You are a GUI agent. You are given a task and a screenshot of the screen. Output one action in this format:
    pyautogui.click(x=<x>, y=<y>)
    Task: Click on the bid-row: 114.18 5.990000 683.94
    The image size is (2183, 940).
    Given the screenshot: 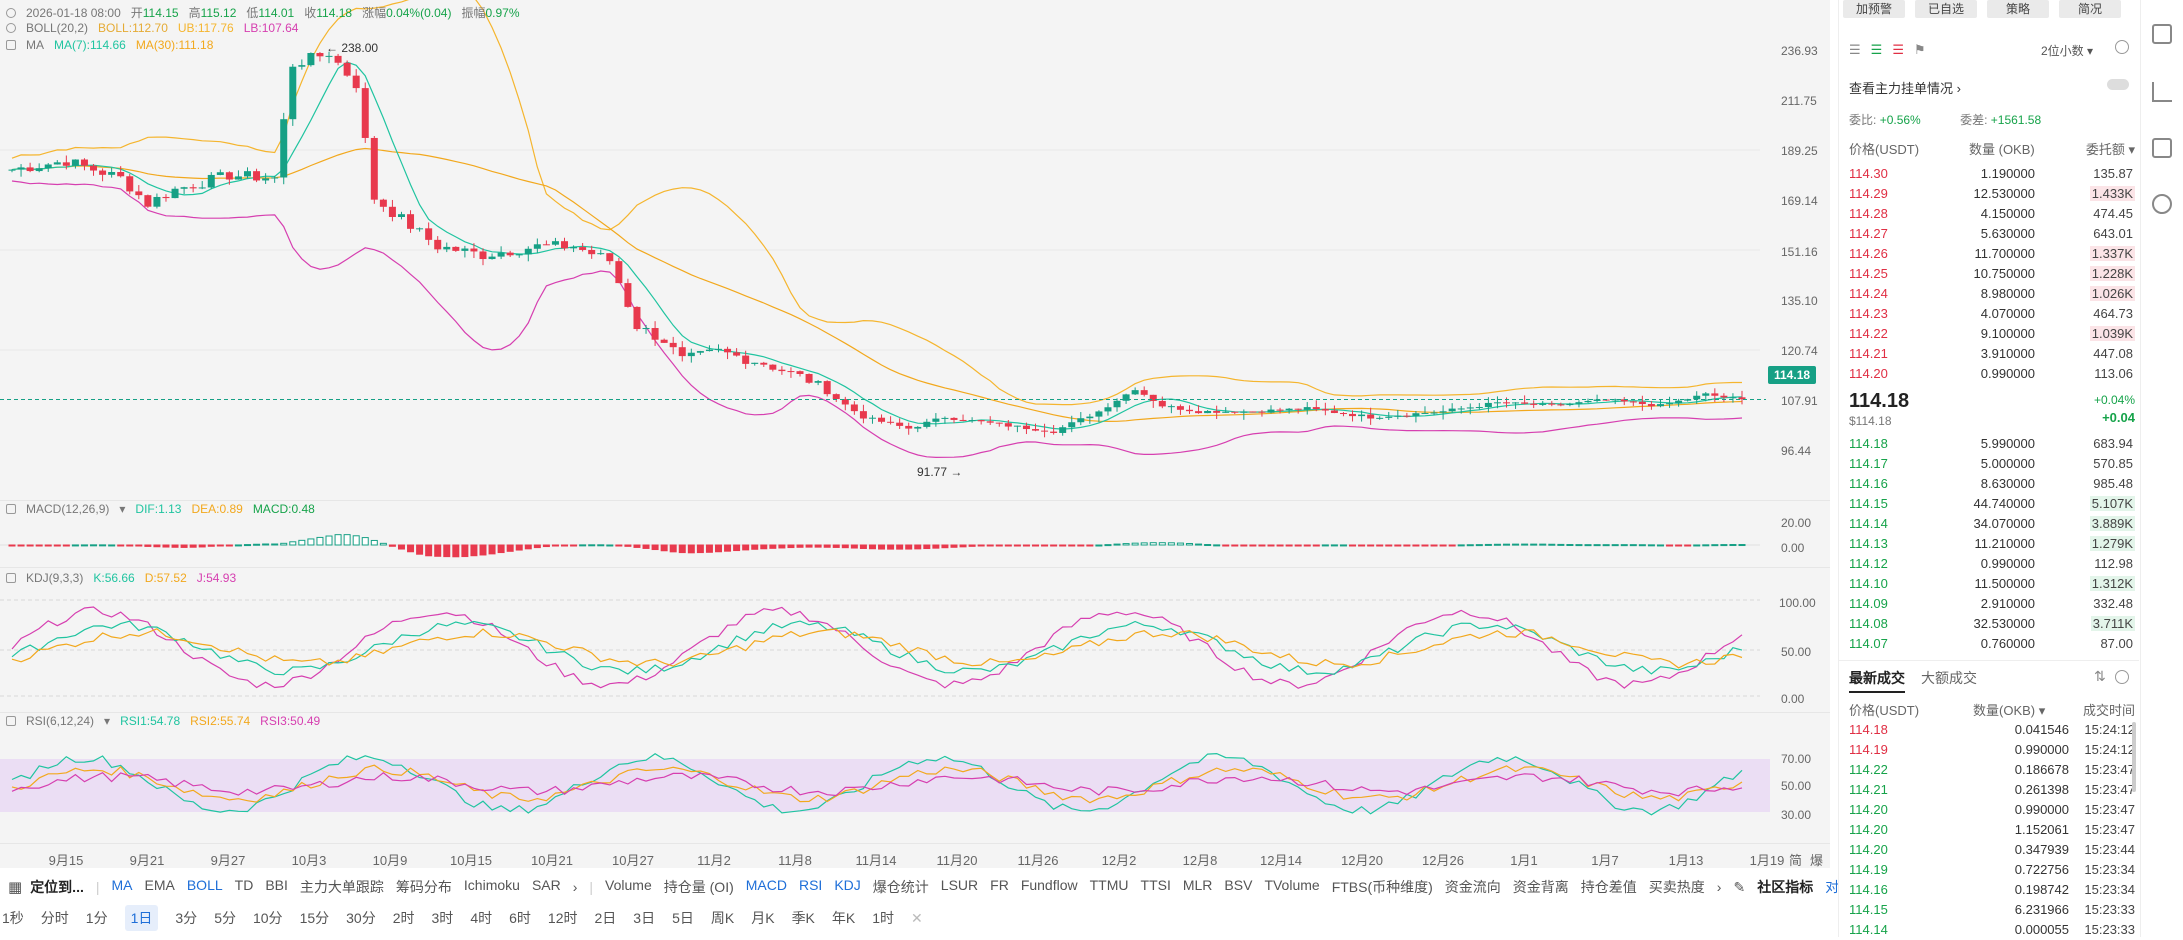 What is the action you would take?
    pyautogui.click(x=1992, y=444)
    